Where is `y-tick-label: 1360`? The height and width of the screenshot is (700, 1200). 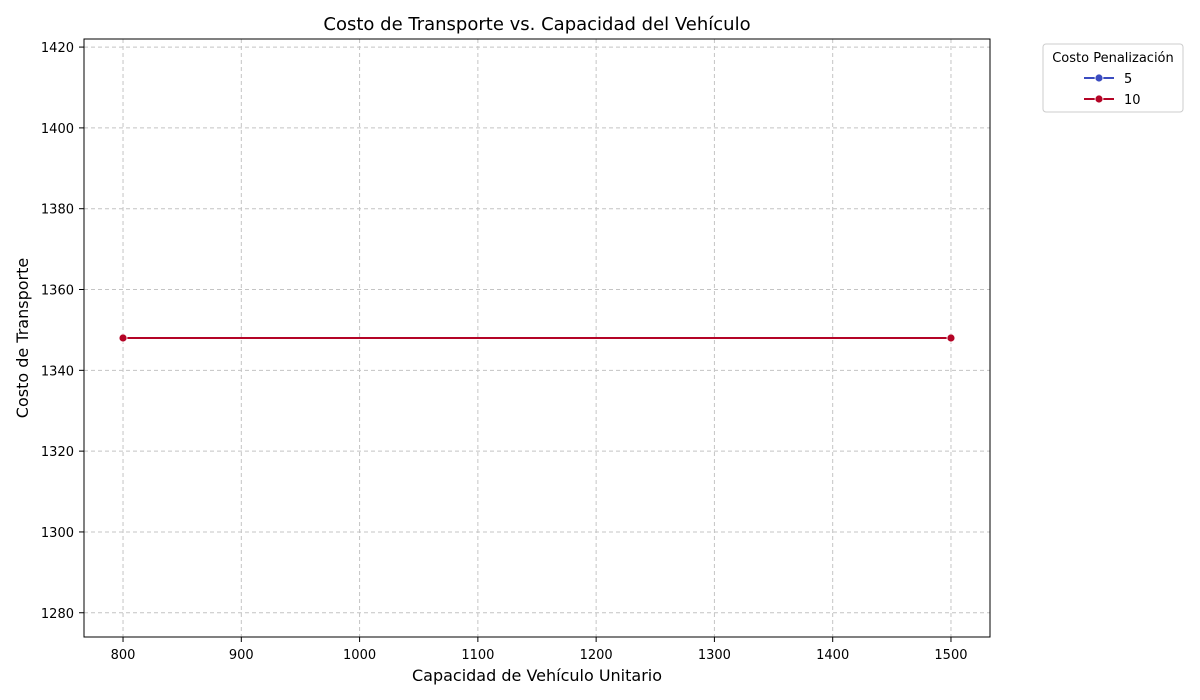 y-tick-label: 1360 is located at coordinates (57, 291).